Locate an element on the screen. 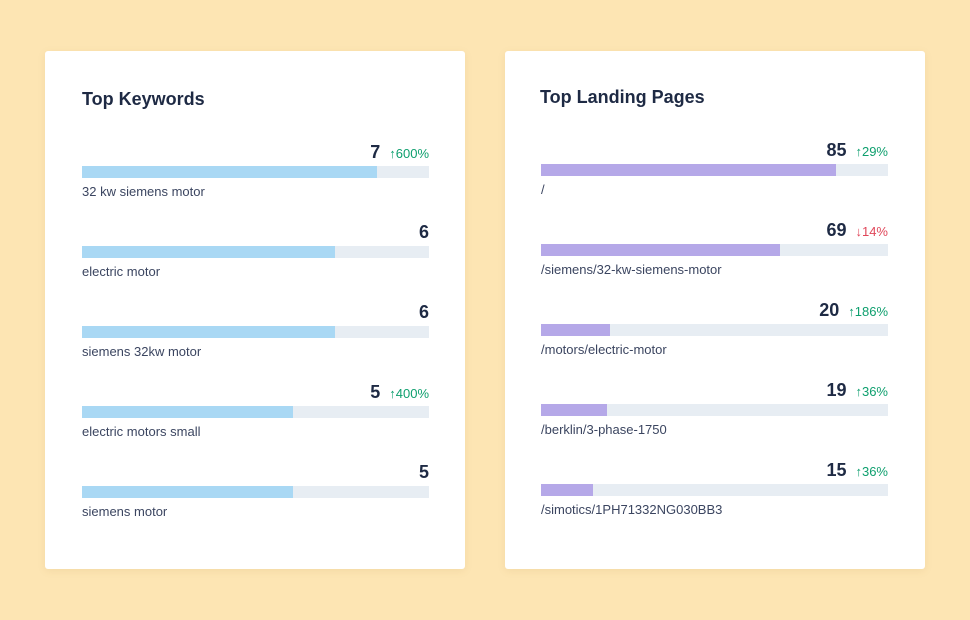 This screenshot has height=620, width=970. item-label: siemens 32kw motor is located at coordinates (142, 351).